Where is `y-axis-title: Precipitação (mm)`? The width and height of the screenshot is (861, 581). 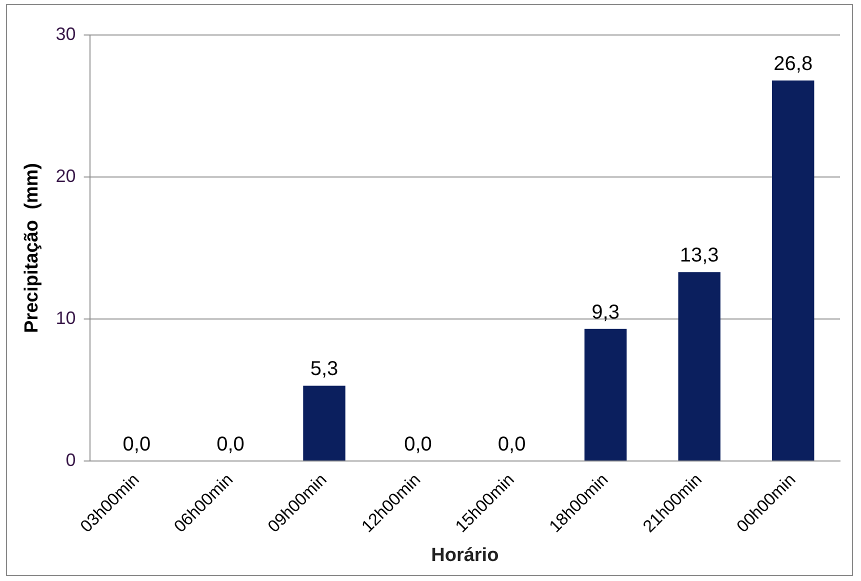
y-axis-title: Precipitação (mm) is located at coordinates (32, 247).